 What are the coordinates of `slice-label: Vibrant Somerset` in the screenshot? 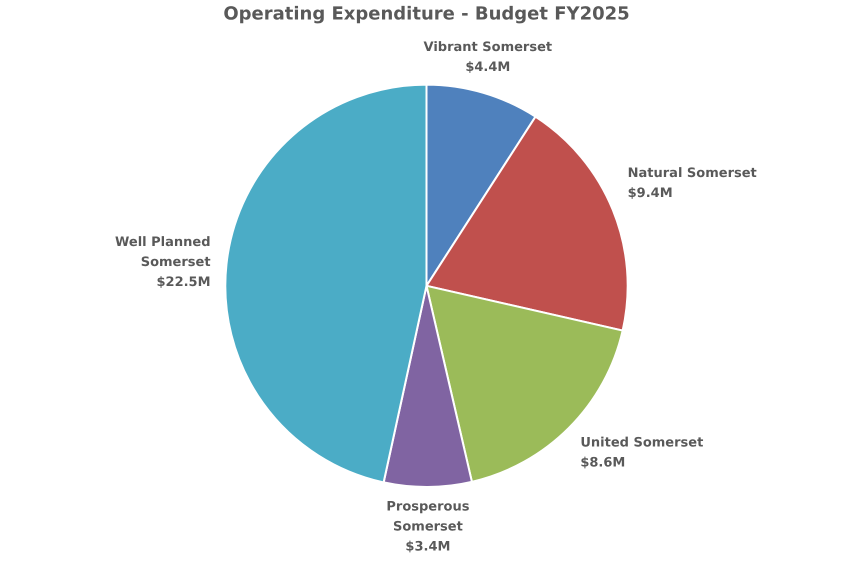 It's located at (488, 47).